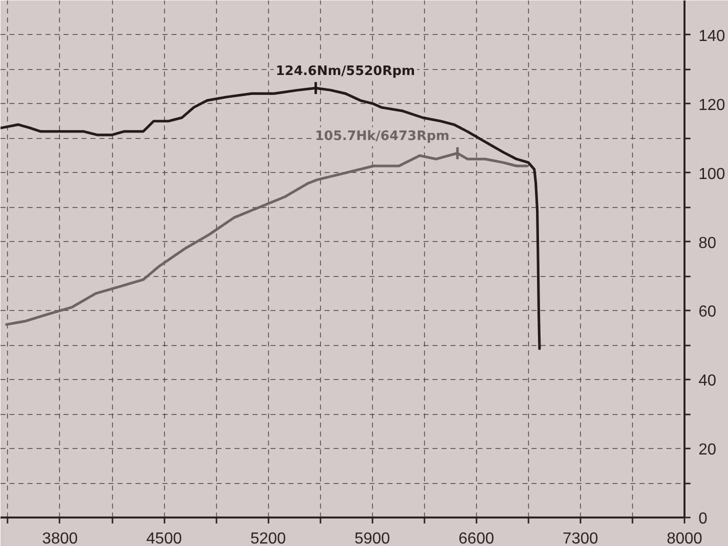 This screenshot has height=546, width=728. I want to click on annotation: 105.7Hk/6473Rpm, so click(382, 136).